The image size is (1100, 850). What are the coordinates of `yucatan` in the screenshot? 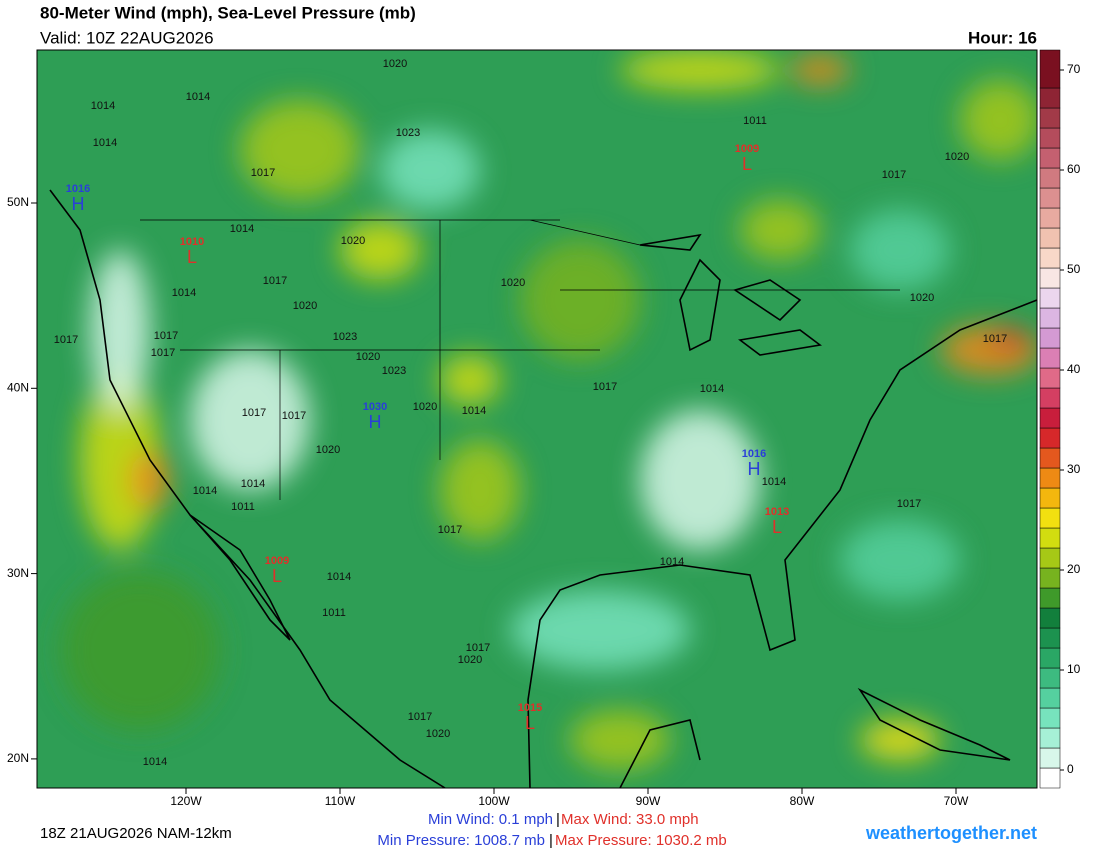 It's located at (660, 753).